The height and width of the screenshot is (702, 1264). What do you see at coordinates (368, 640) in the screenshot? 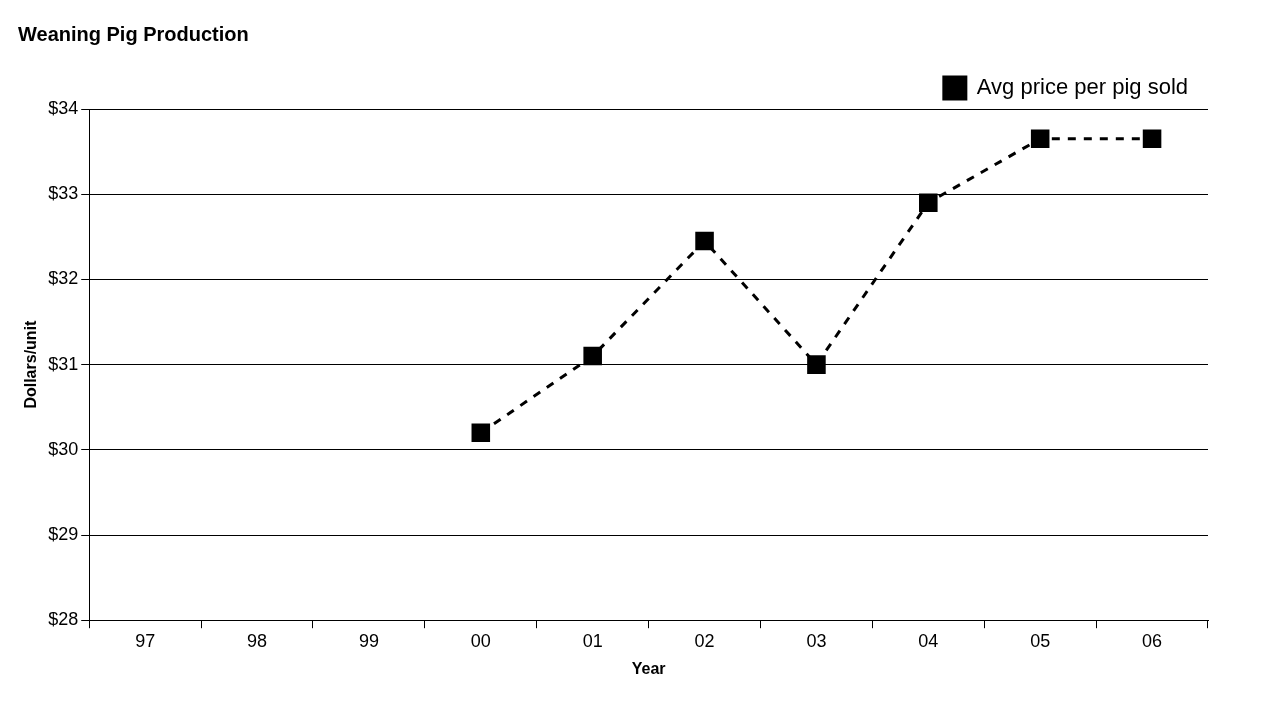
I see `x-tick-label: 99` at bounding box center [368, 640].